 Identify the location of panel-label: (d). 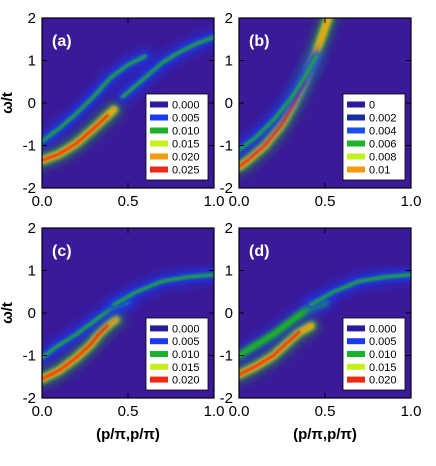
(259, 251).